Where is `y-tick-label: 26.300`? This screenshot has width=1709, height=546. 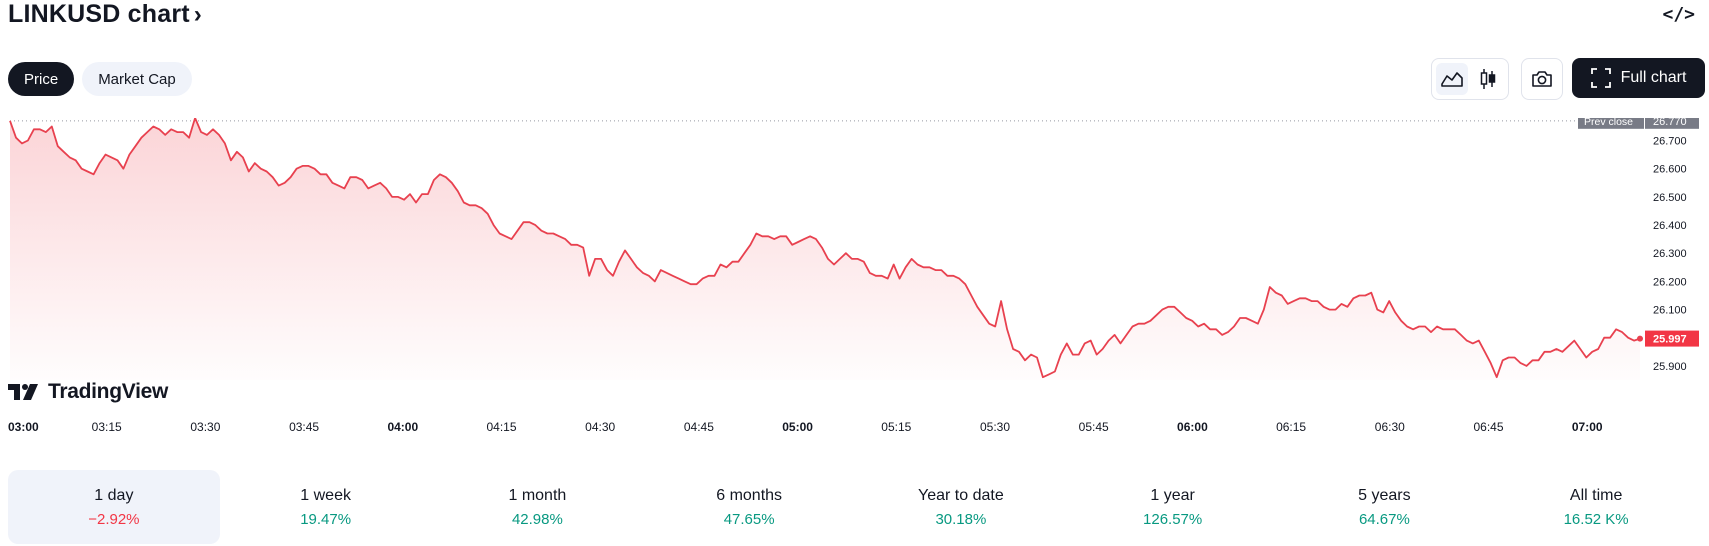 y-tick-label: 26.300 is located at coordinates (1670, 254).